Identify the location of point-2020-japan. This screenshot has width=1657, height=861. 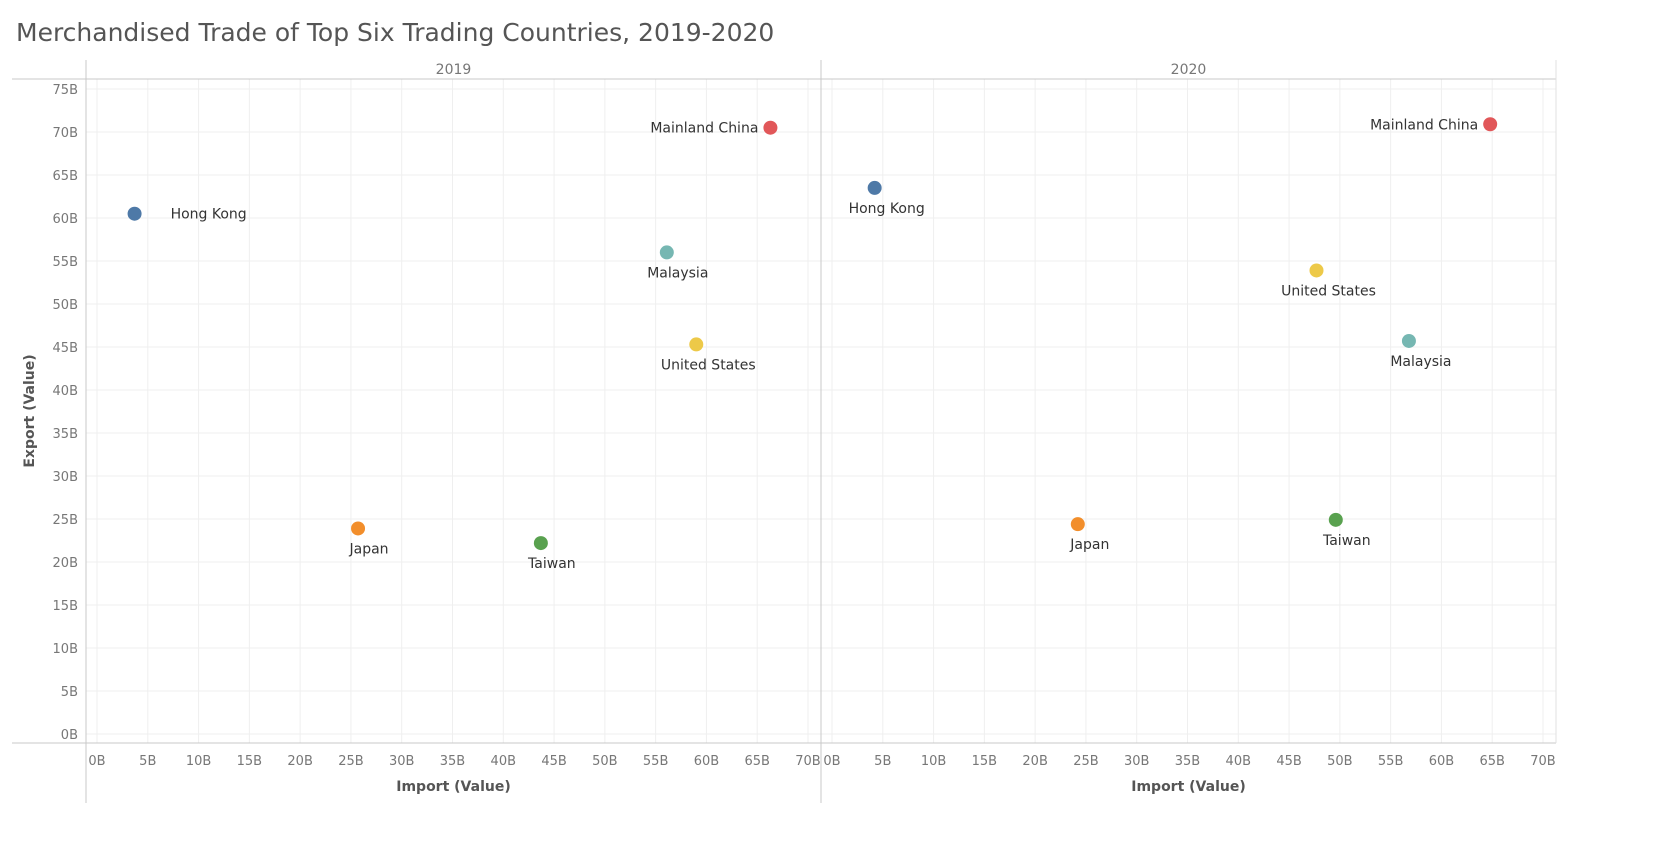
(1077, 524).